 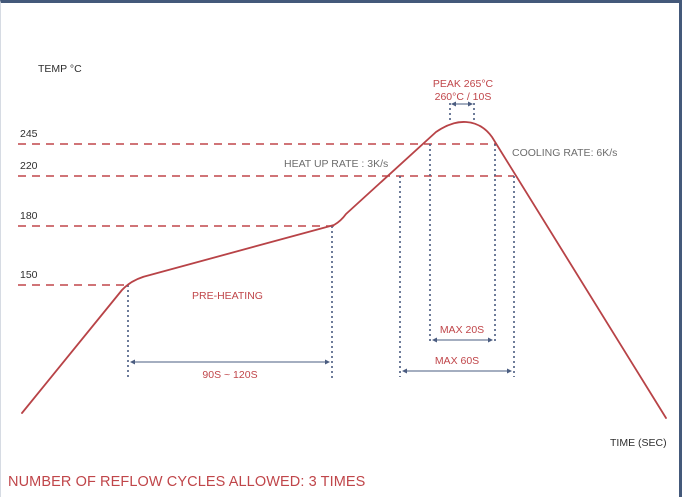 I want to click on max-20s-label: MAX 20S, so click(x=462, y=330).